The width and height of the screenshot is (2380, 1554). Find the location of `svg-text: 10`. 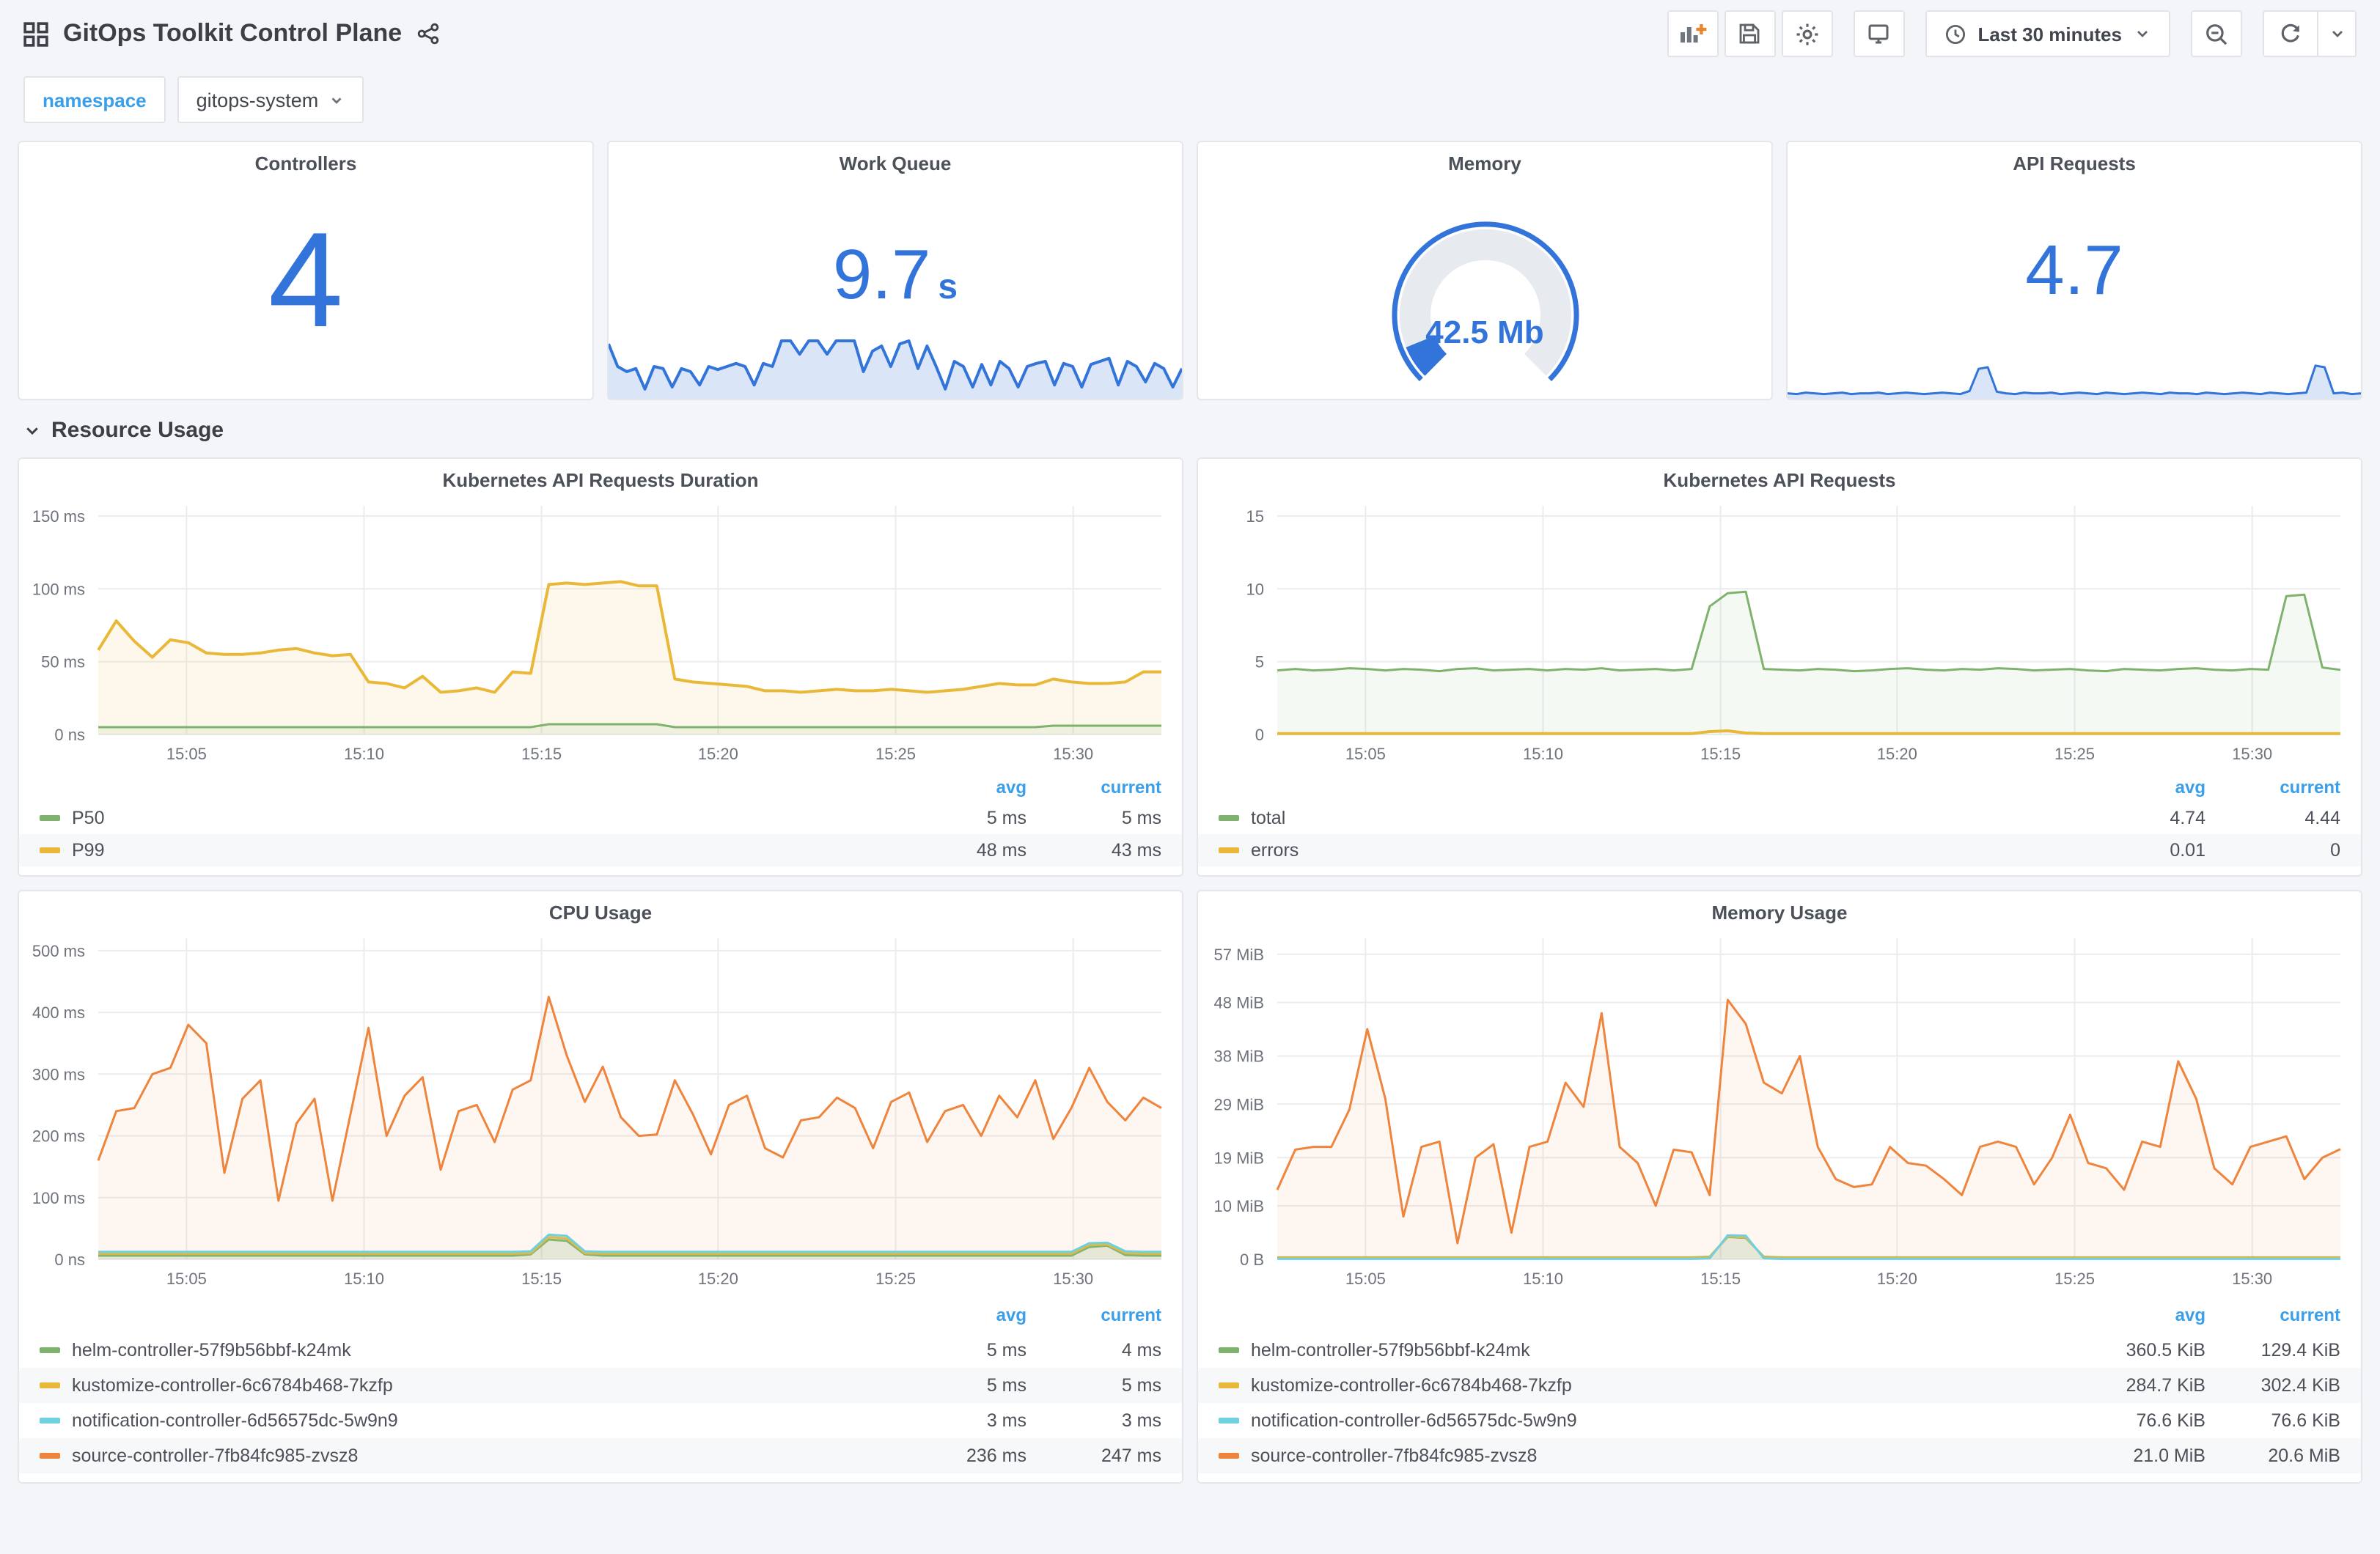

svg-text: 10 is located at coordinates (1255, 589).